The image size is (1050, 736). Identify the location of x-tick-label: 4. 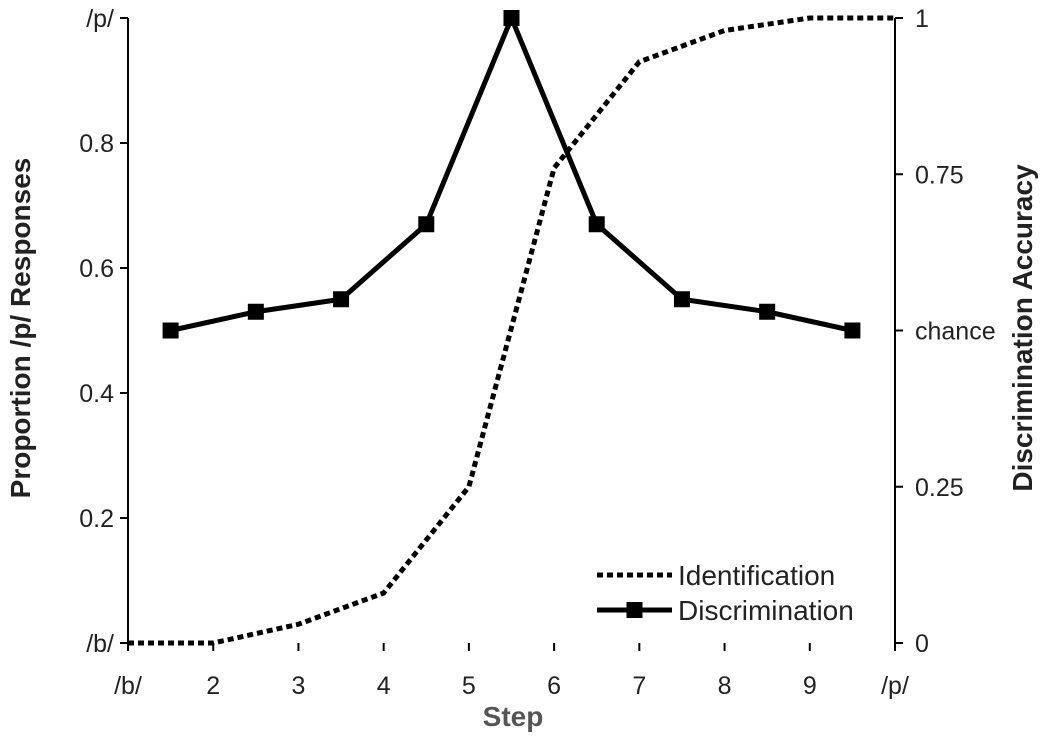
(384, 686).